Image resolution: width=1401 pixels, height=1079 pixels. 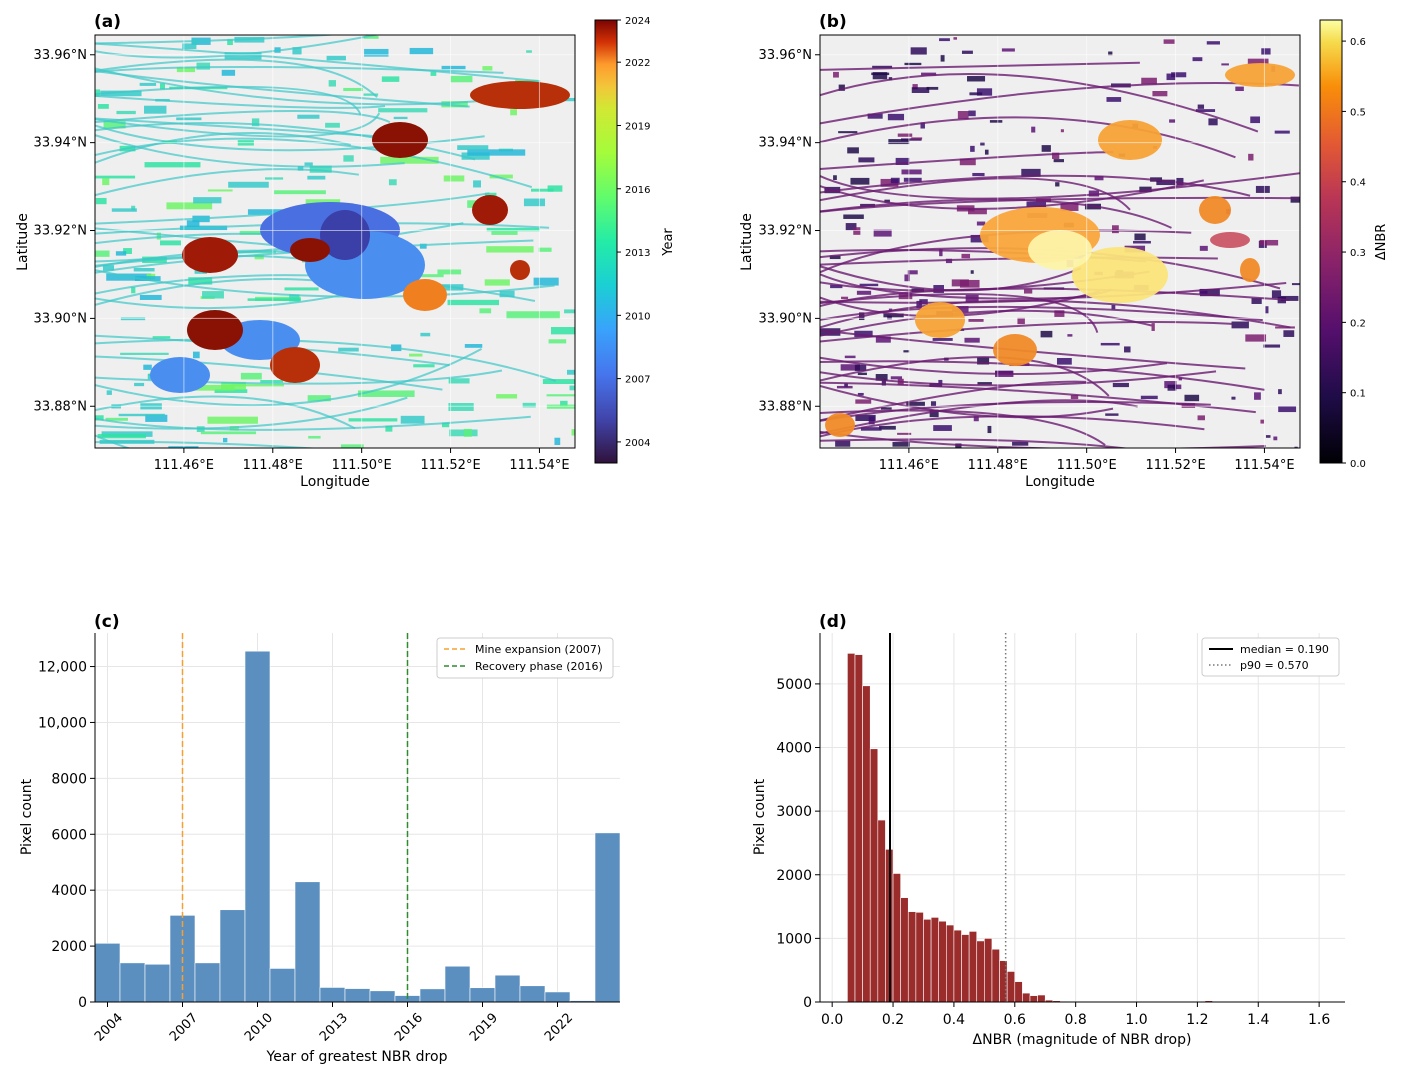 I want to click on panel-b-frame, so click(x=1060, y=241).